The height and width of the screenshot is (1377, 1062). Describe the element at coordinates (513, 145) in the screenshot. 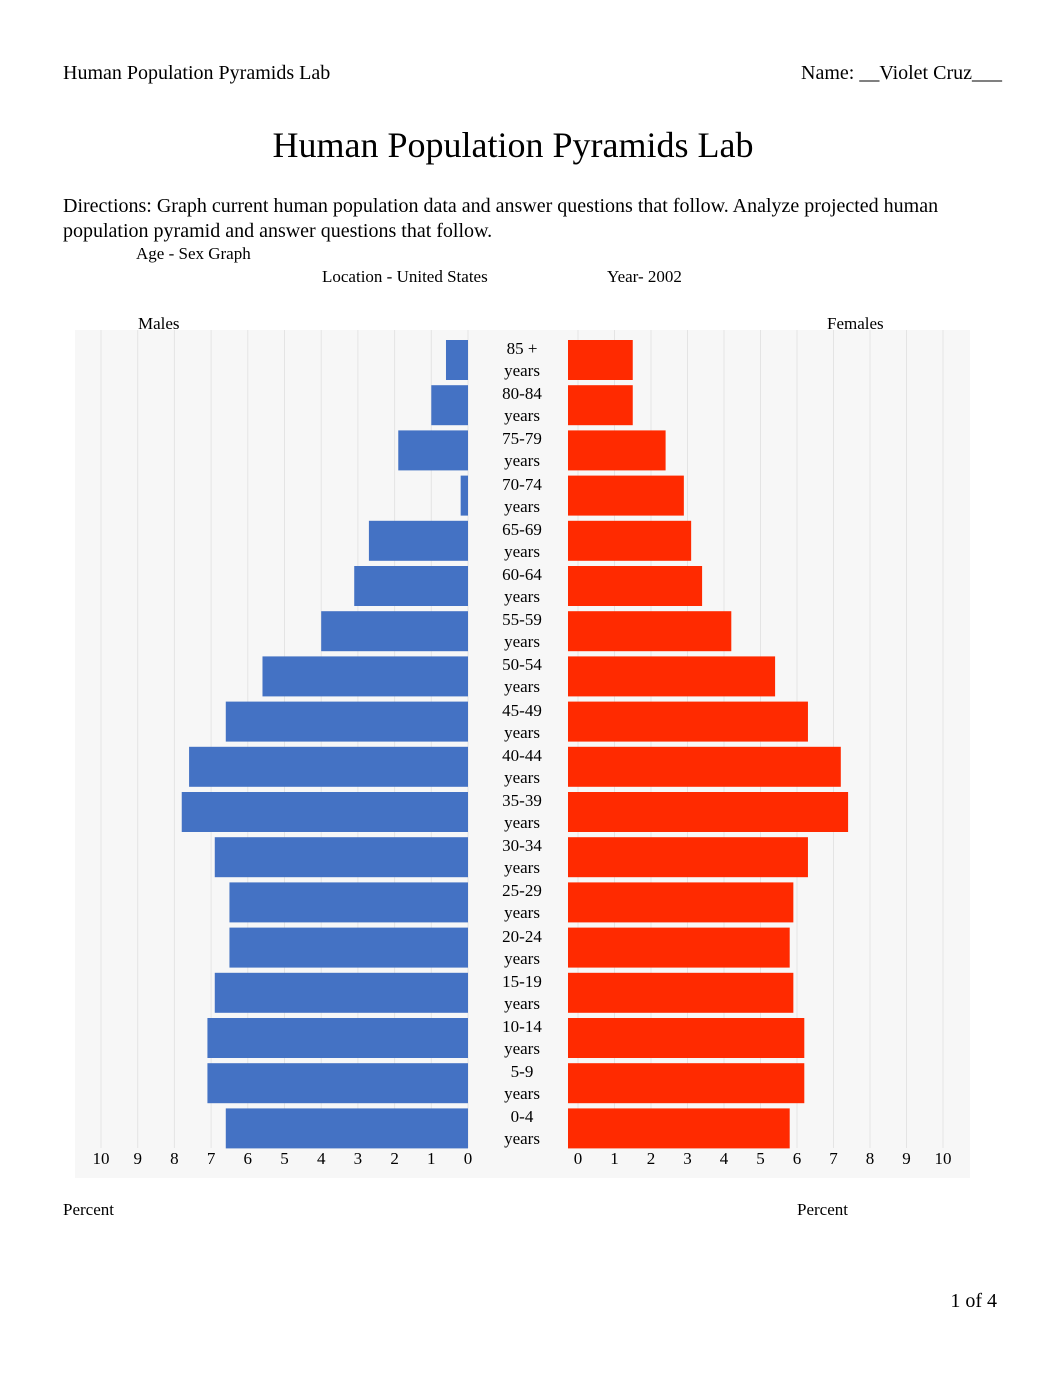

I see `page-title: Human Population Pyramids Lab` at that location.